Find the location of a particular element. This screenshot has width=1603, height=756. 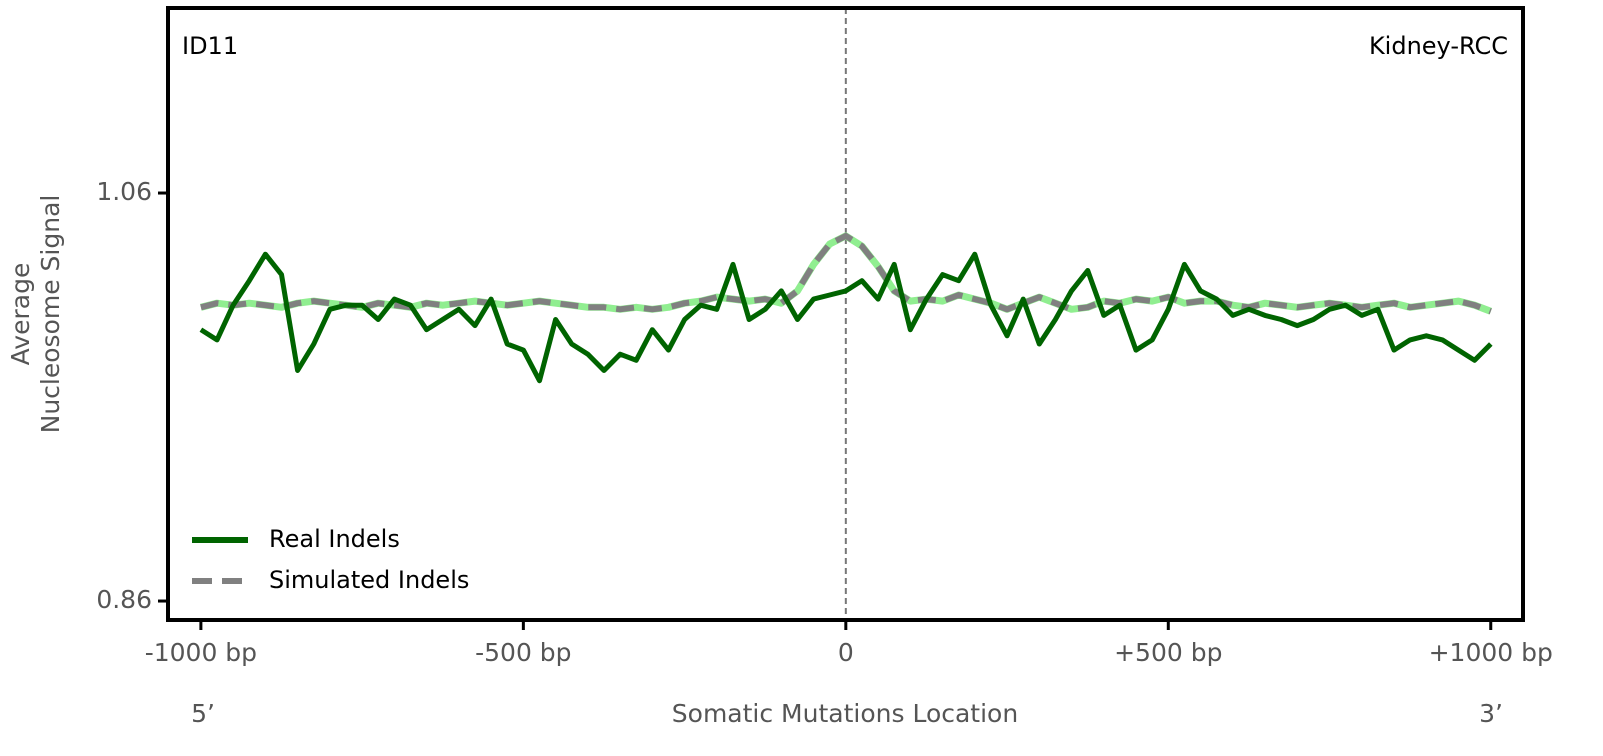

y-tick-label: 0.86 is located at coordinates (124, 599).